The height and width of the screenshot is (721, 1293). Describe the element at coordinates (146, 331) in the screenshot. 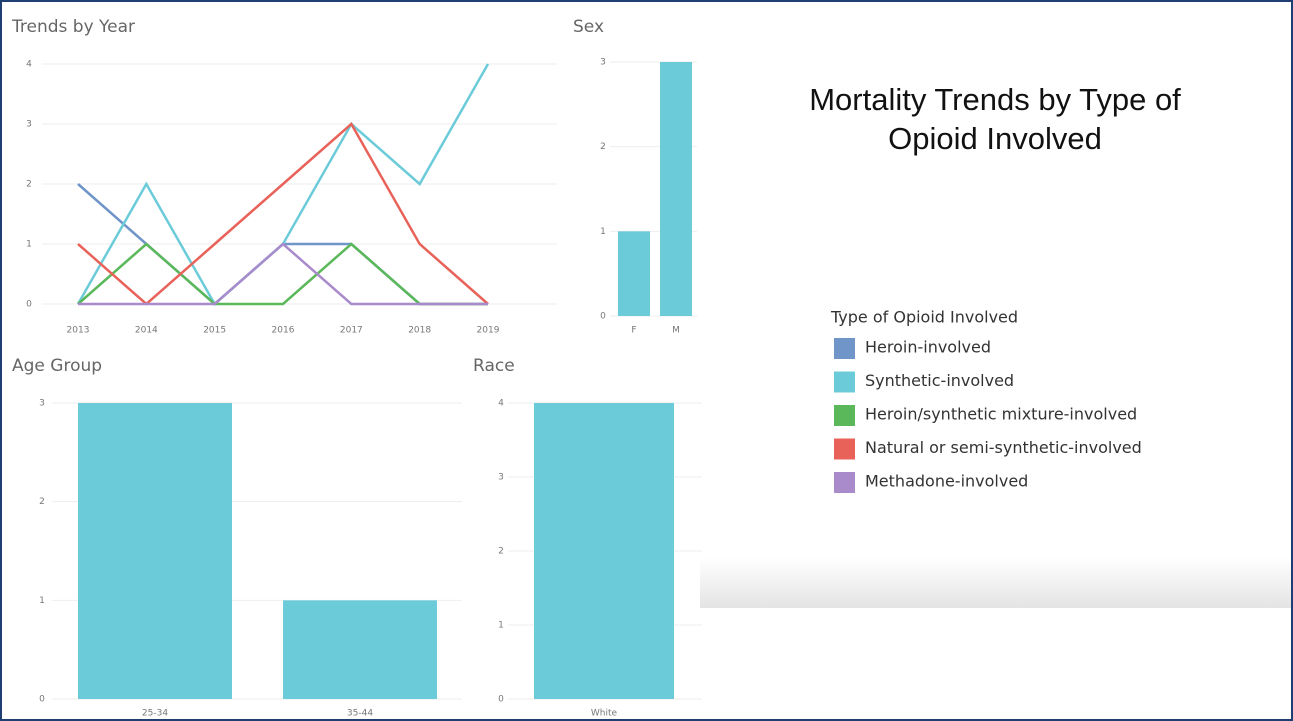

I see `x-tick-label: 2014` at that location.